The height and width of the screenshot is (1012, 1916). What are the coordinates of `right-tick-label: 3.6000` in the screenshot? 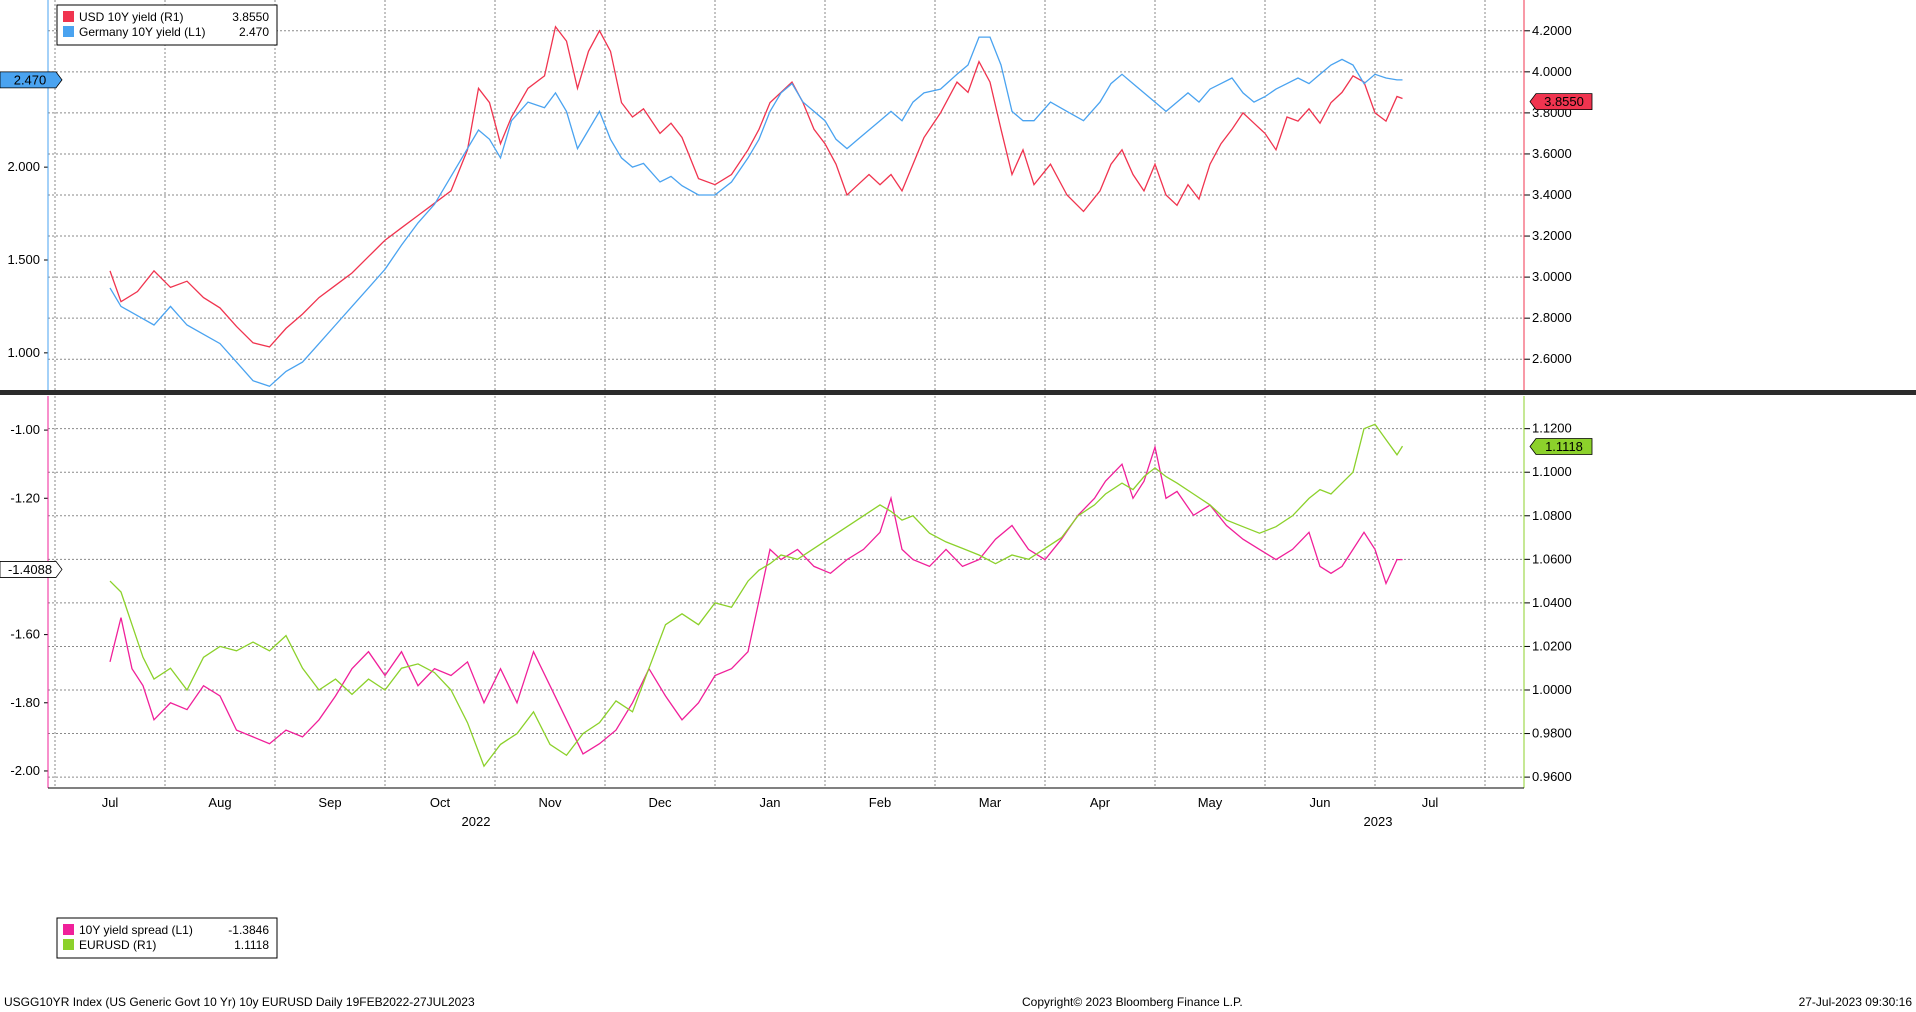 It's located at (1552, 153).